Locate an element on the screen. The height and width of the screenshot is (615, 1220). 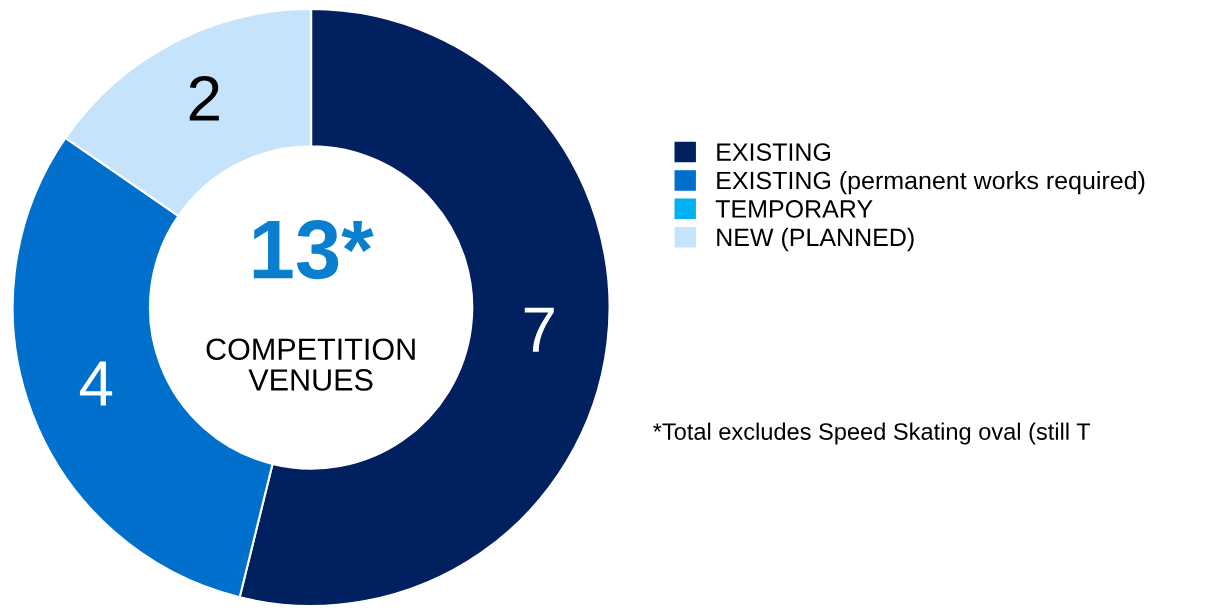
text: COMPETITION VENUES is located at coordinates (310, 364).